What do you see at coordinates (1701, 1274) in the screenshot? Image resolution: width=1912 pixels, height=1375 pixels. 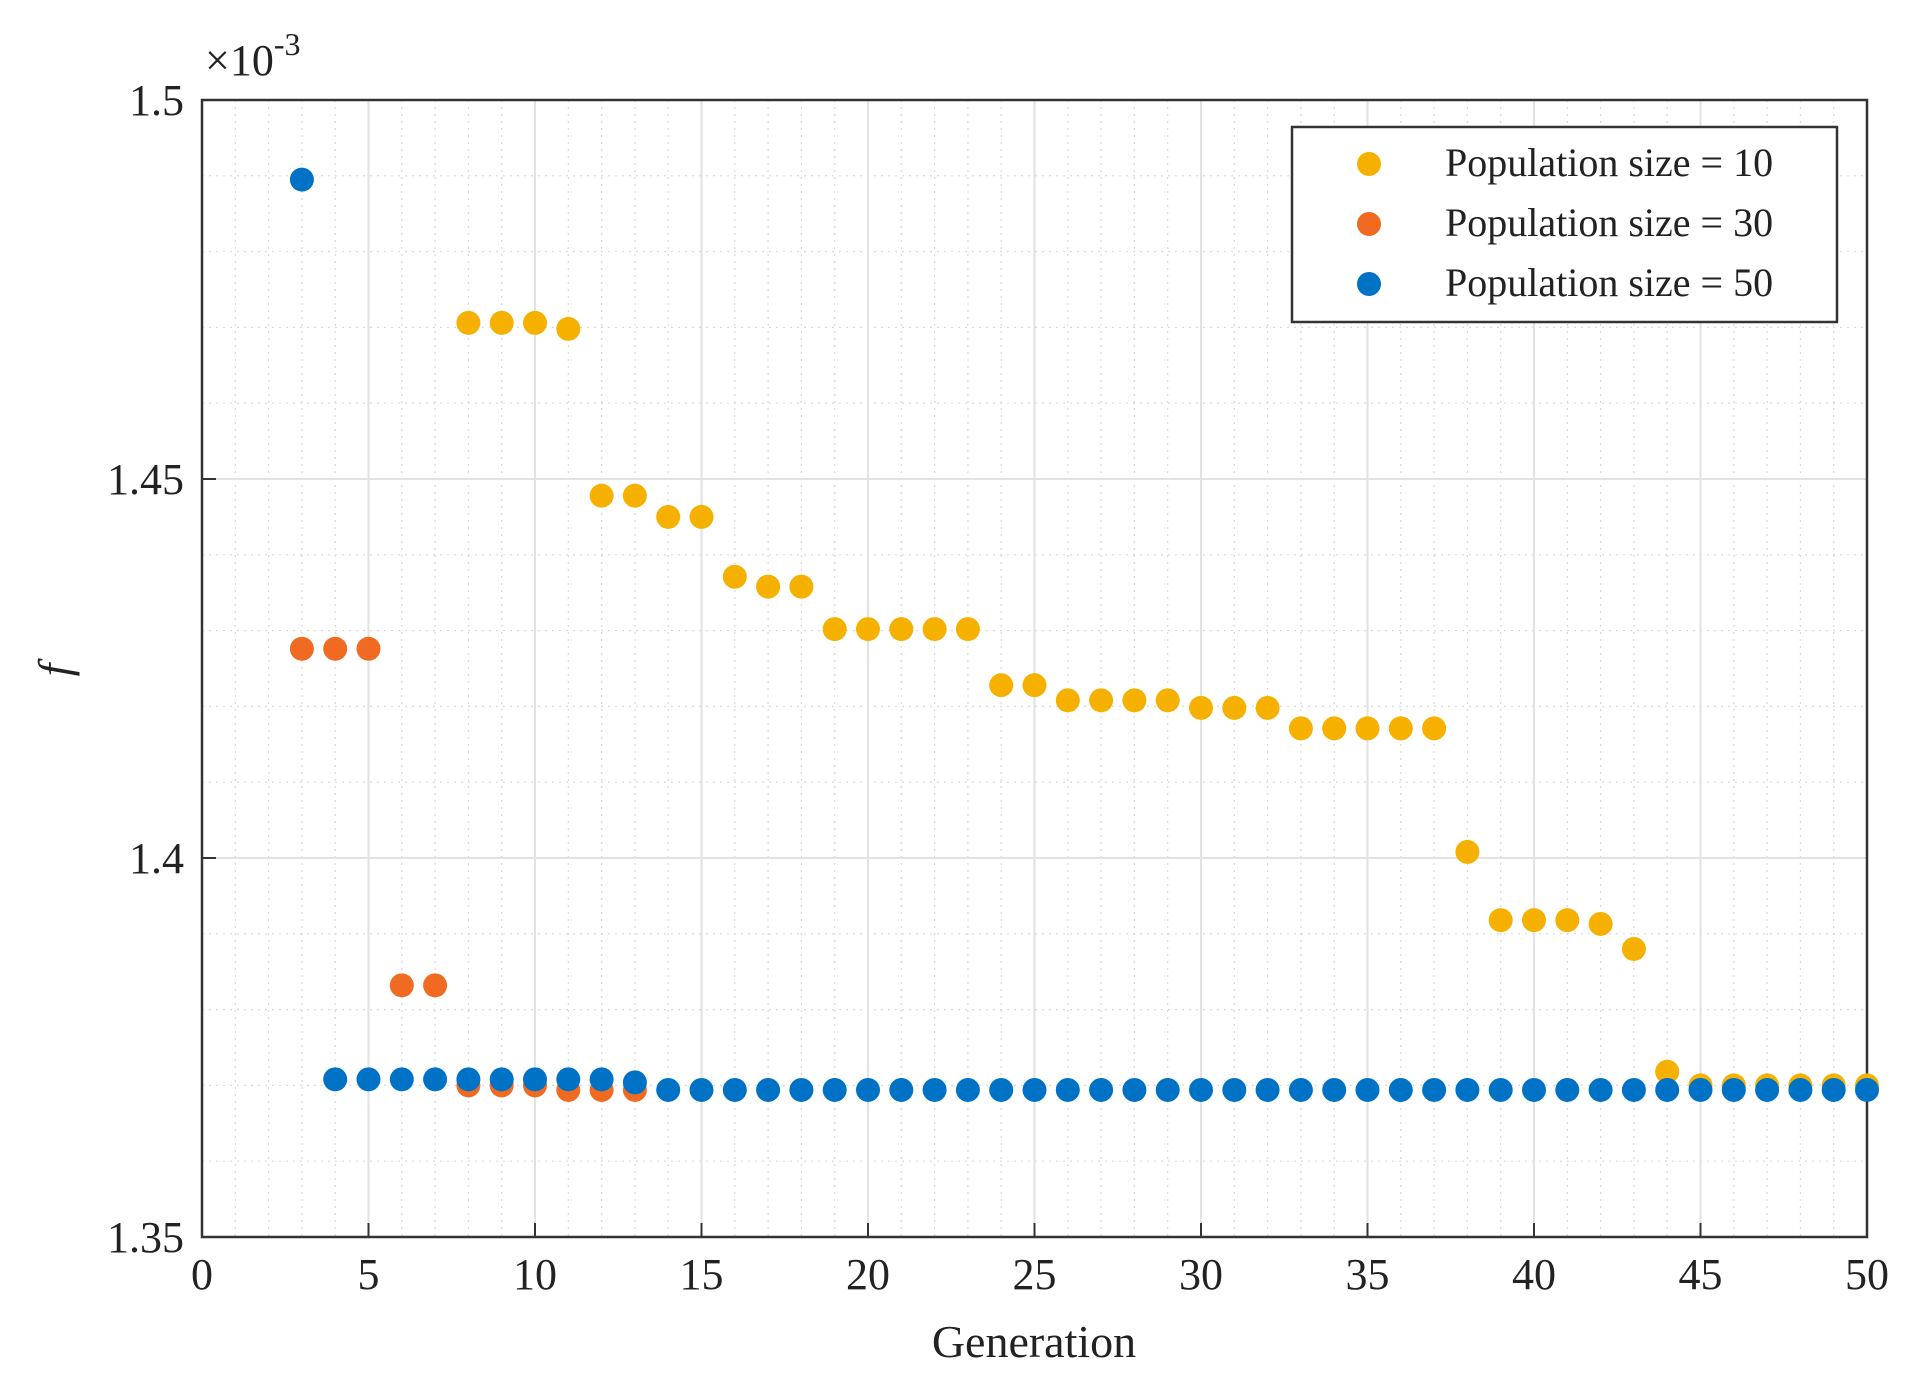 I see `x-tick-label: 45` at bounding box center [1701, 1274].